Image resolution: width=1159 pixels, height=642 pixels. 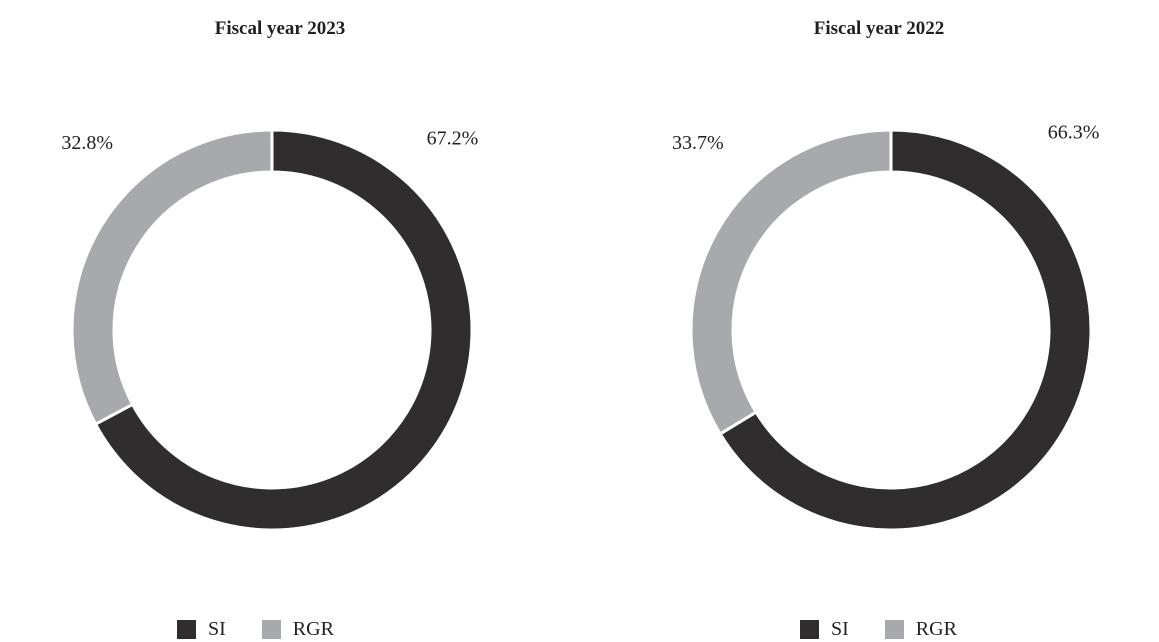 What do you see at coordinates (698, 143) in the screenshot?
I see `slice-label-rgr: 33.7%` at bounding box center [698, 143].